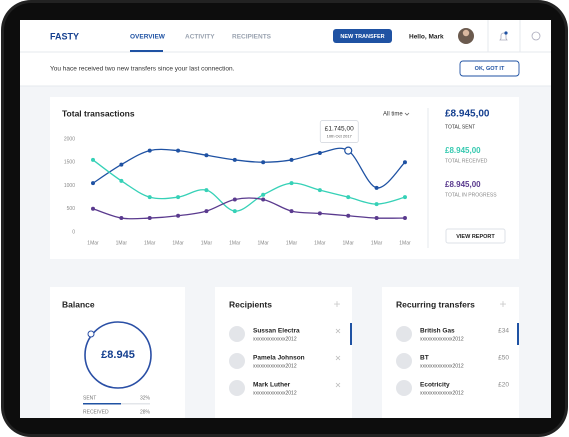 This screenshot has height=437, width=569. What do you see at coordinates (118, 355) in the screenshot?
I see `balance-ring` at bounding box center [118, 355].